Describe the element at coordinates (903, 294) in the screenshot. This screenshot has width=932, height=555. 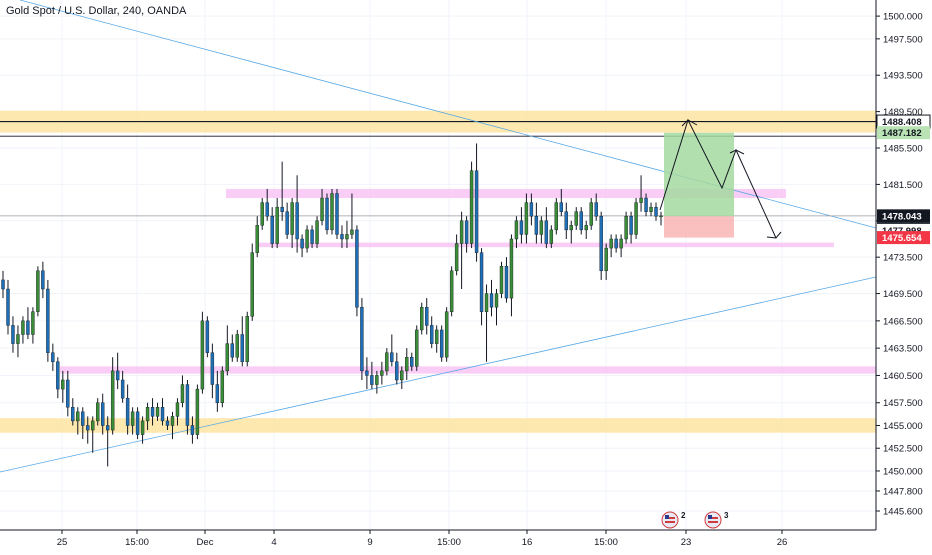
I see `price-tick-label: 1469.500` at that location.